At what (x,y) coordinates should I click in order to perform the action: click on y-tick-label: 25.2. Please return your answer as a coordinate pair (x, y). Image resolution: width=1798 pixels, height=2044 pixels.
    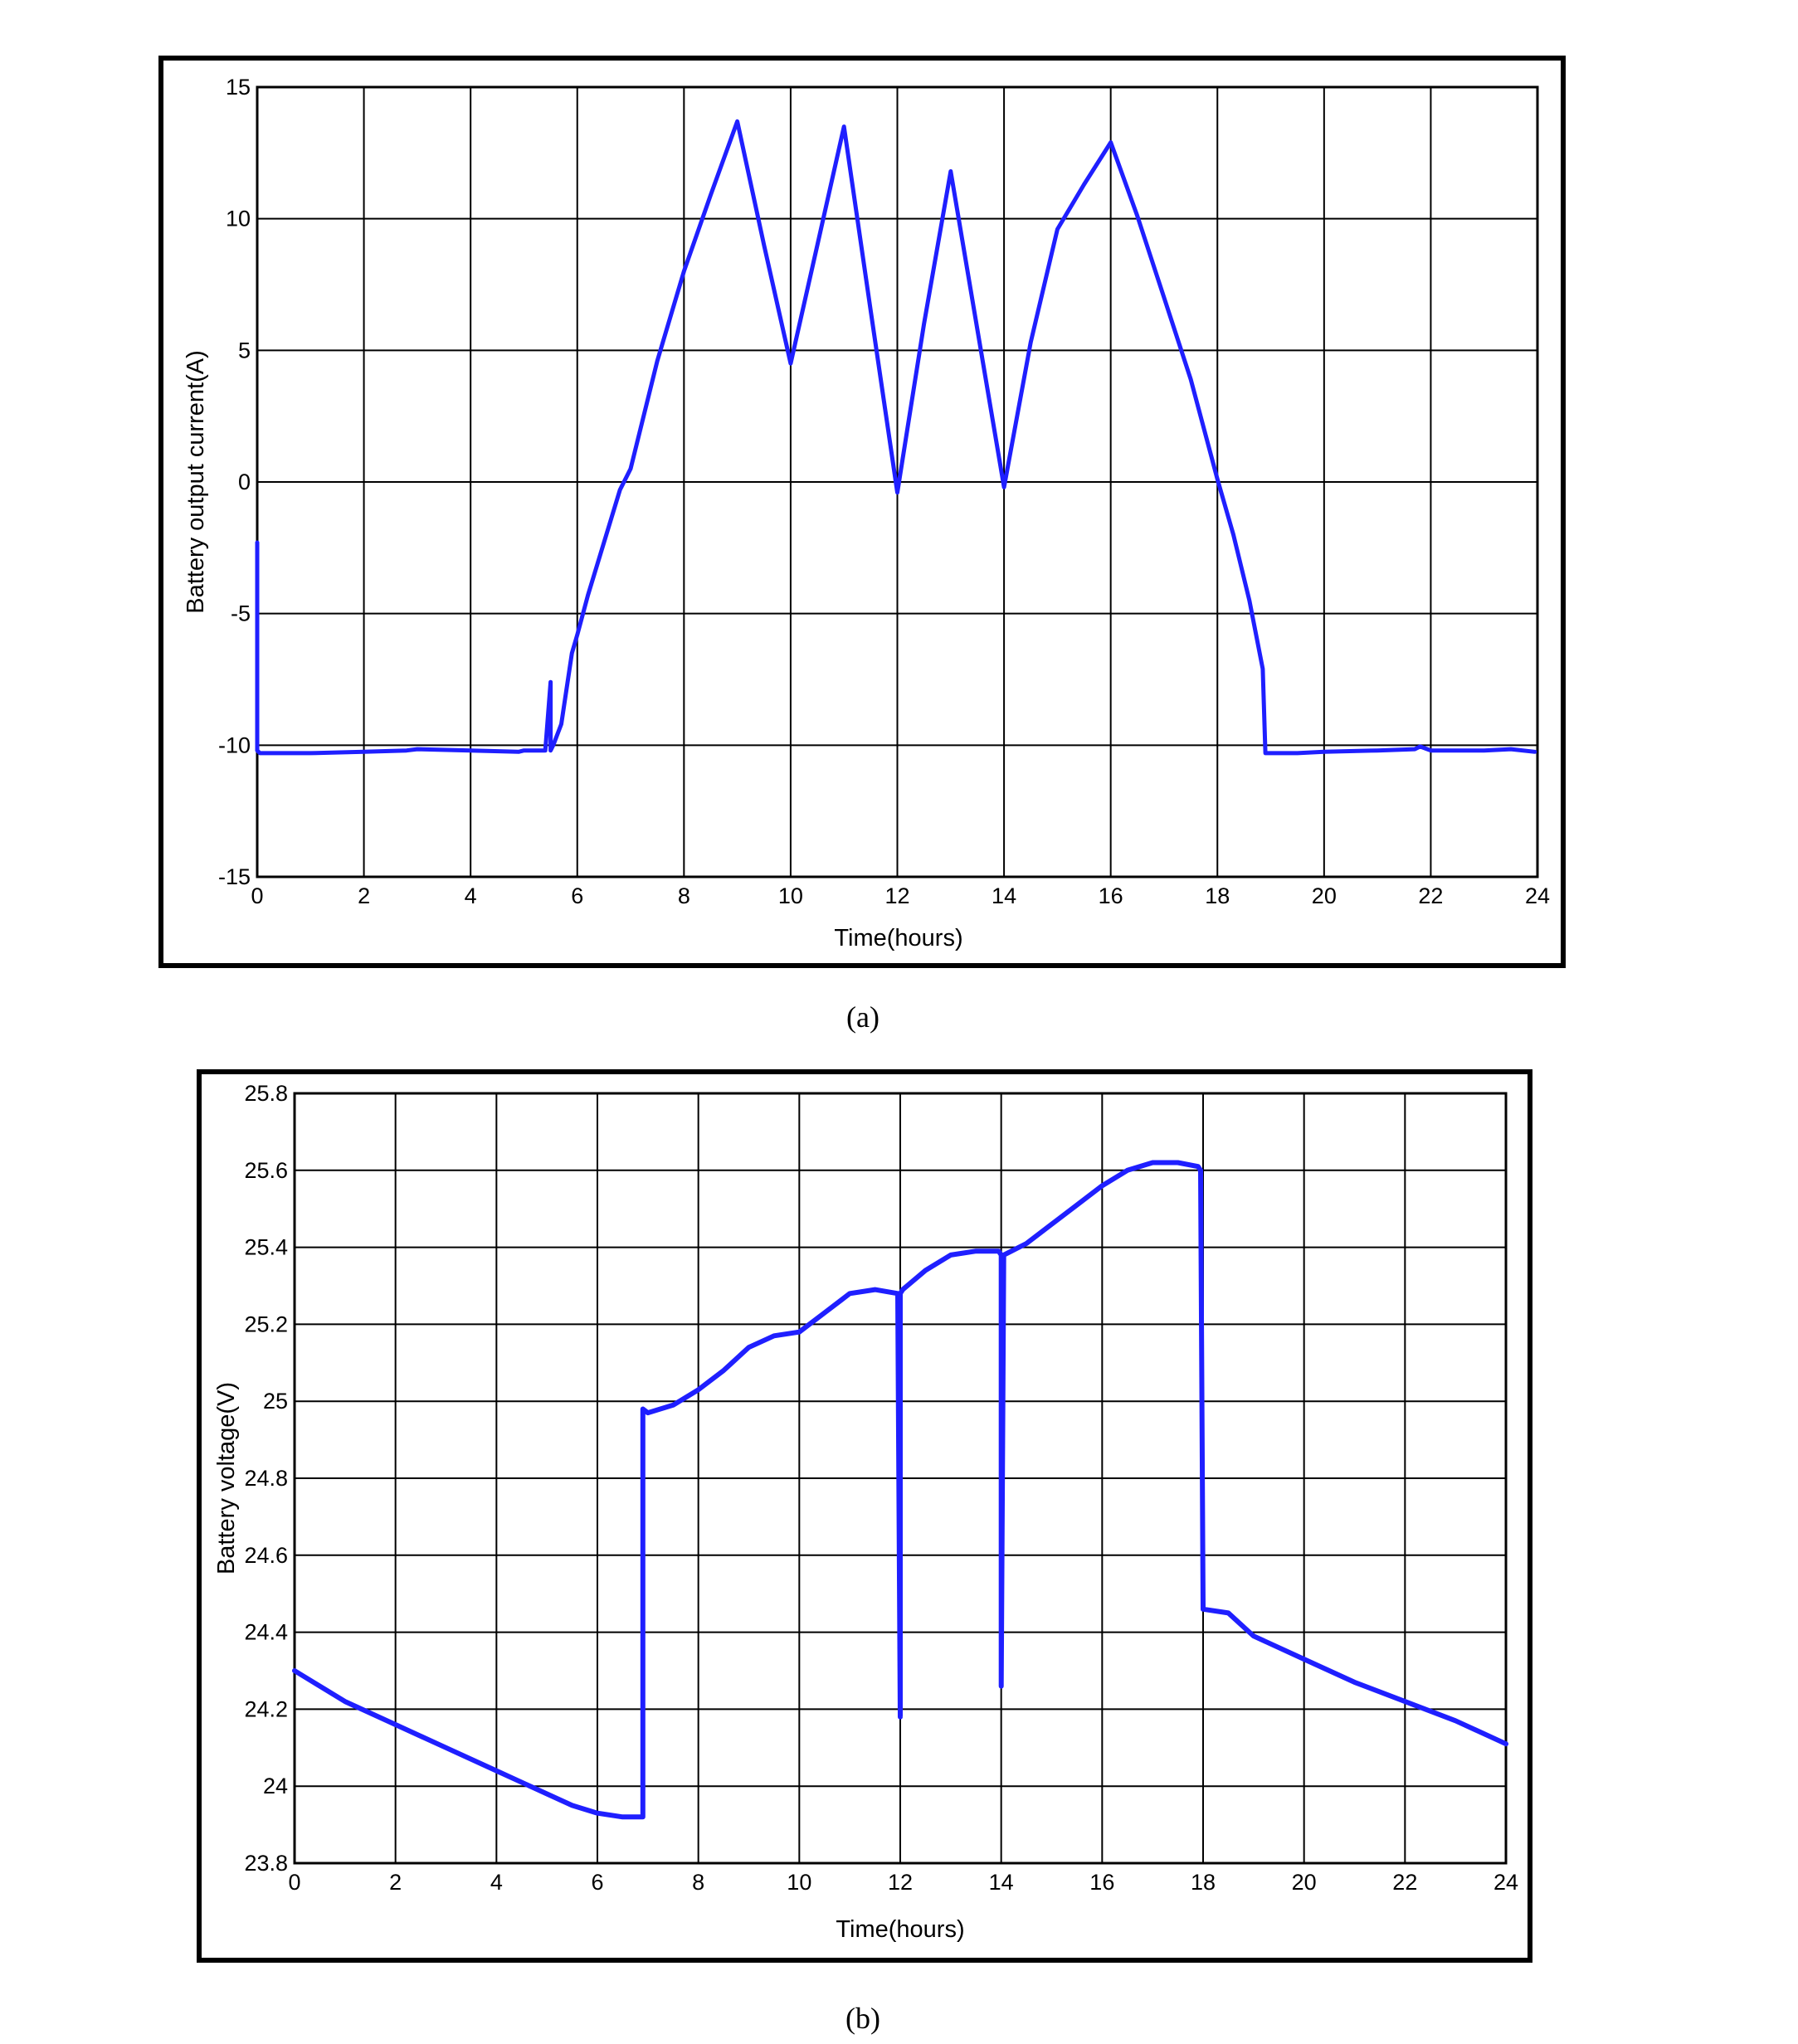
    Looking at the image, I should click on (266, 1324).